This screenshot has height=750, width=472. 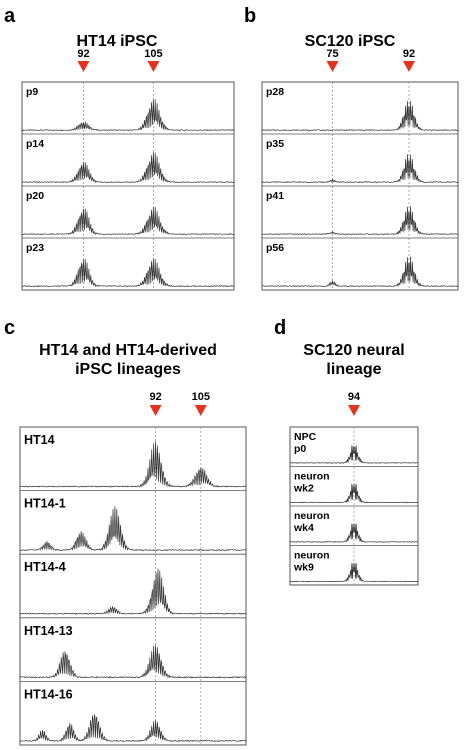 I want to click on panel-title: lineage, so click(x=353, y=369).